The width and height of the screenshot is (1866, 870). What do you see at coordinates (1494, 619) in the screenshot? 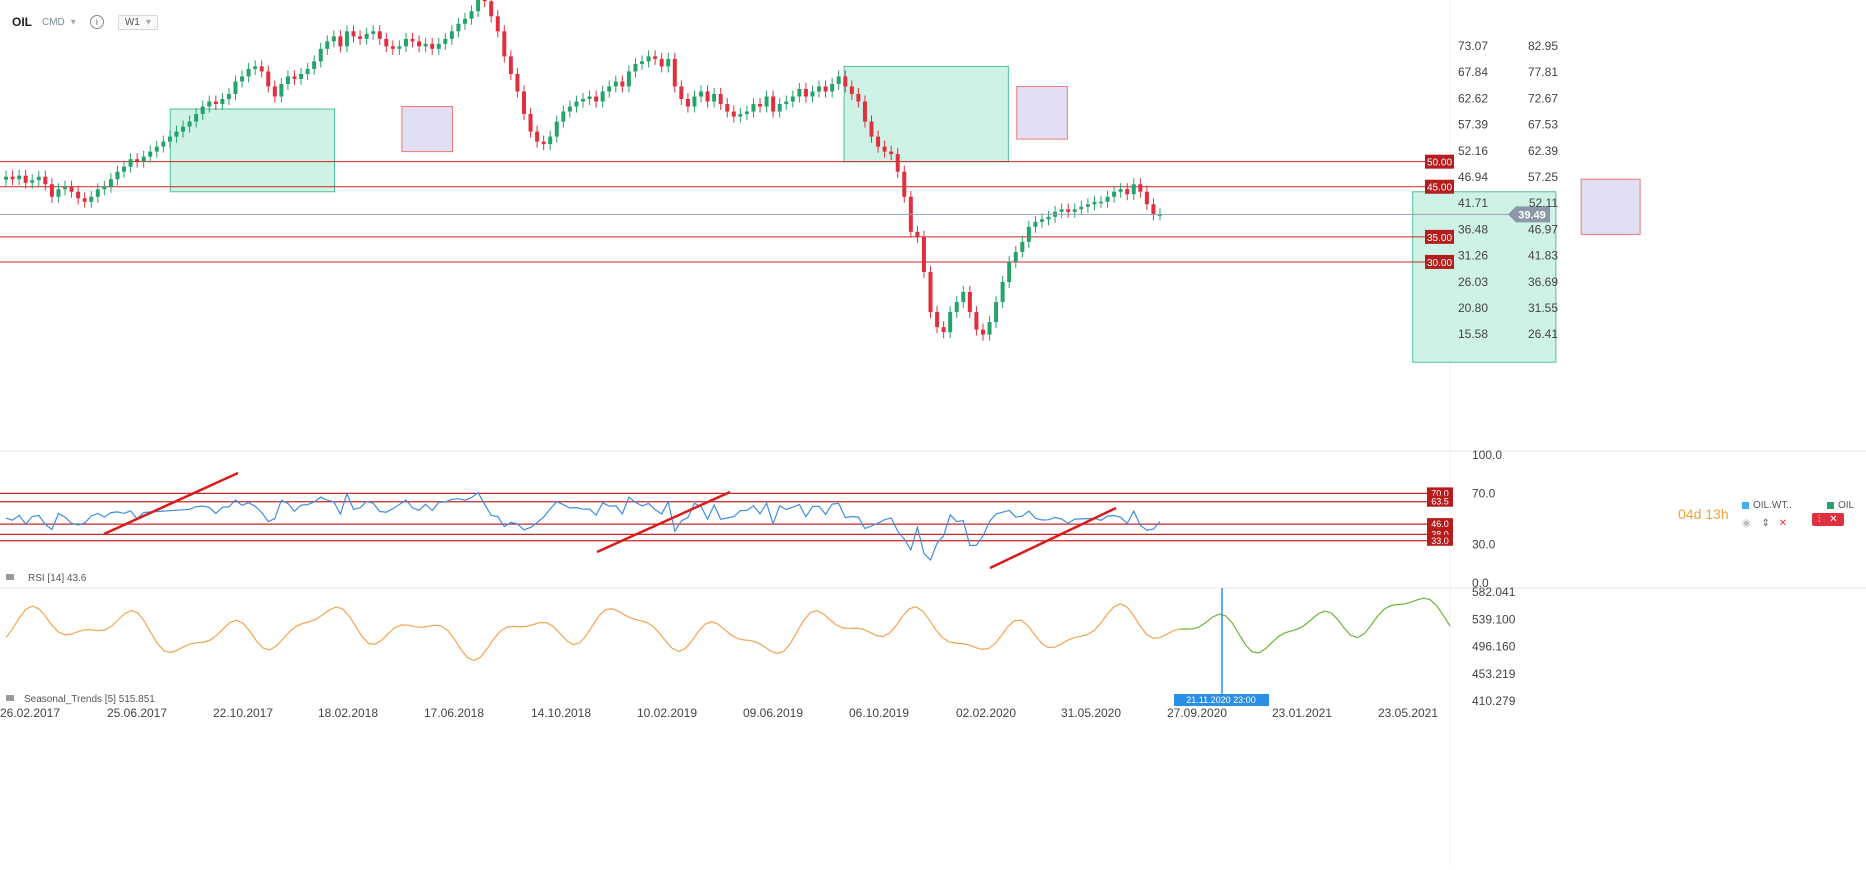
I see `seasonal-axis-tick: 539.100` at bounding box center [1494, 619].